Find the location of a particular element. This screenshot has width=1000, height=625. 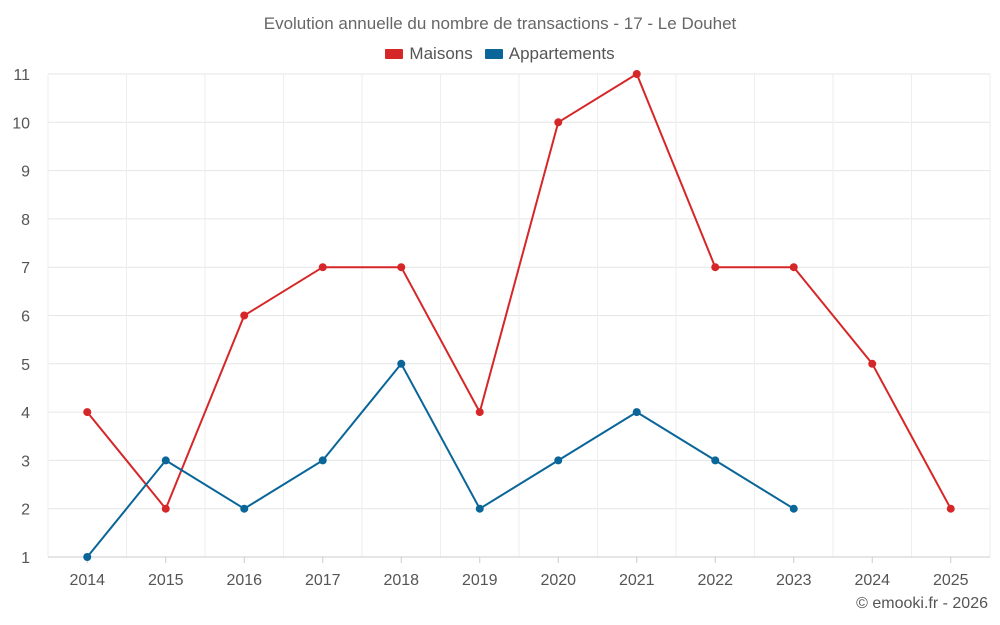

y-tick-label-2: 2 is located at coordinates (25, 510).